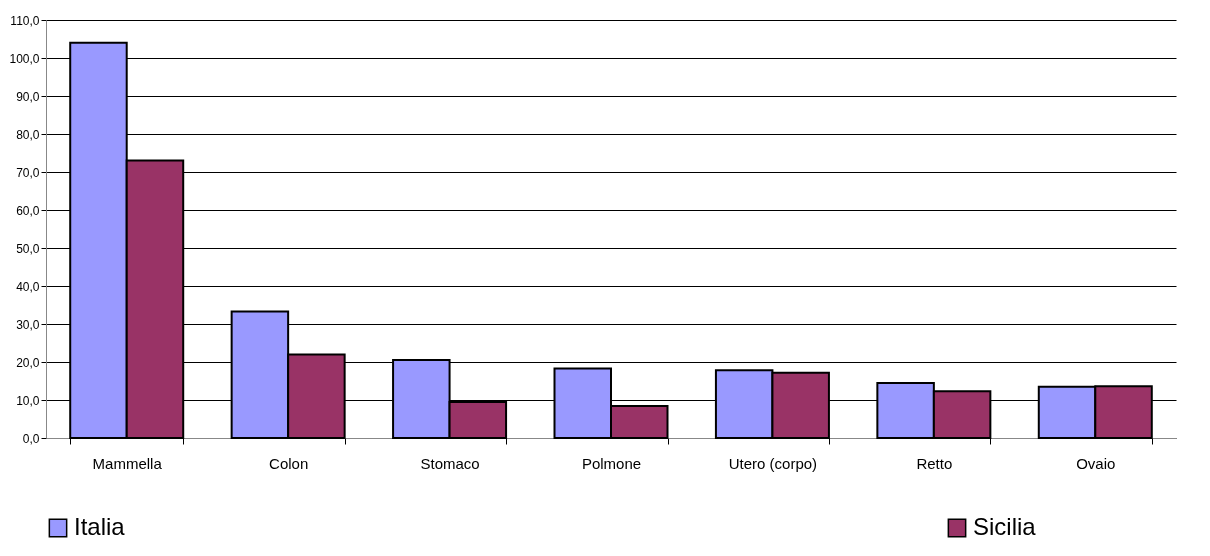  Describe the element at coordinates (28, 210) in the screenshot. I see `y-tick-label: 60,0` at that location.